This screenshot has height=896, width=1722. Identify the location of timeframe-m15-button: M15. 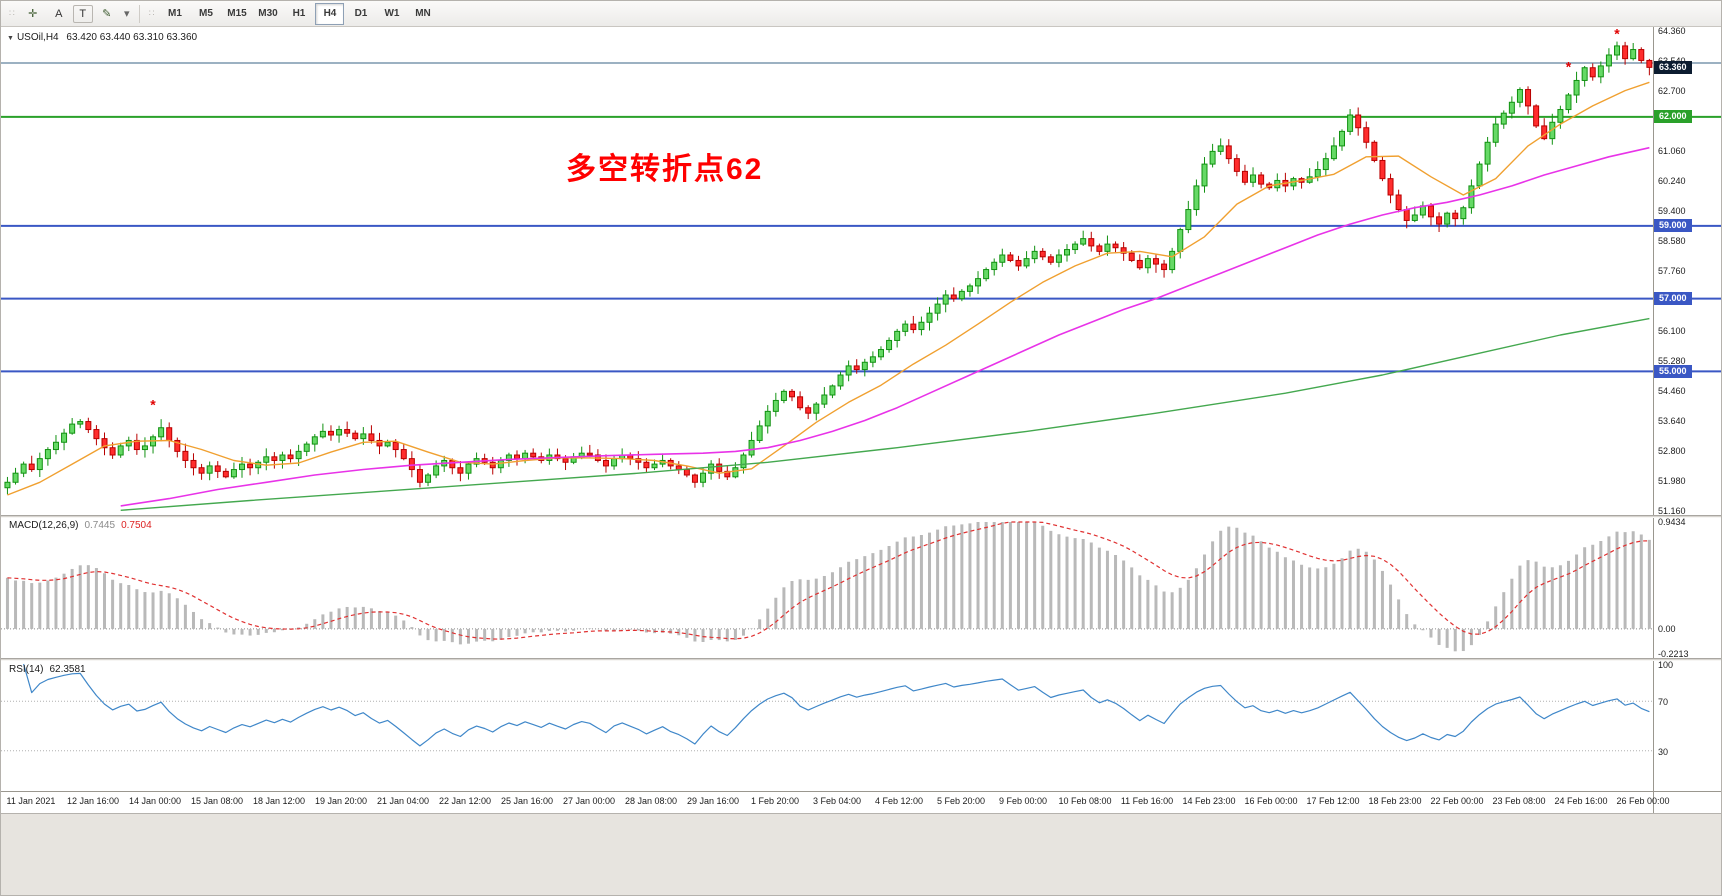
(237, 13).